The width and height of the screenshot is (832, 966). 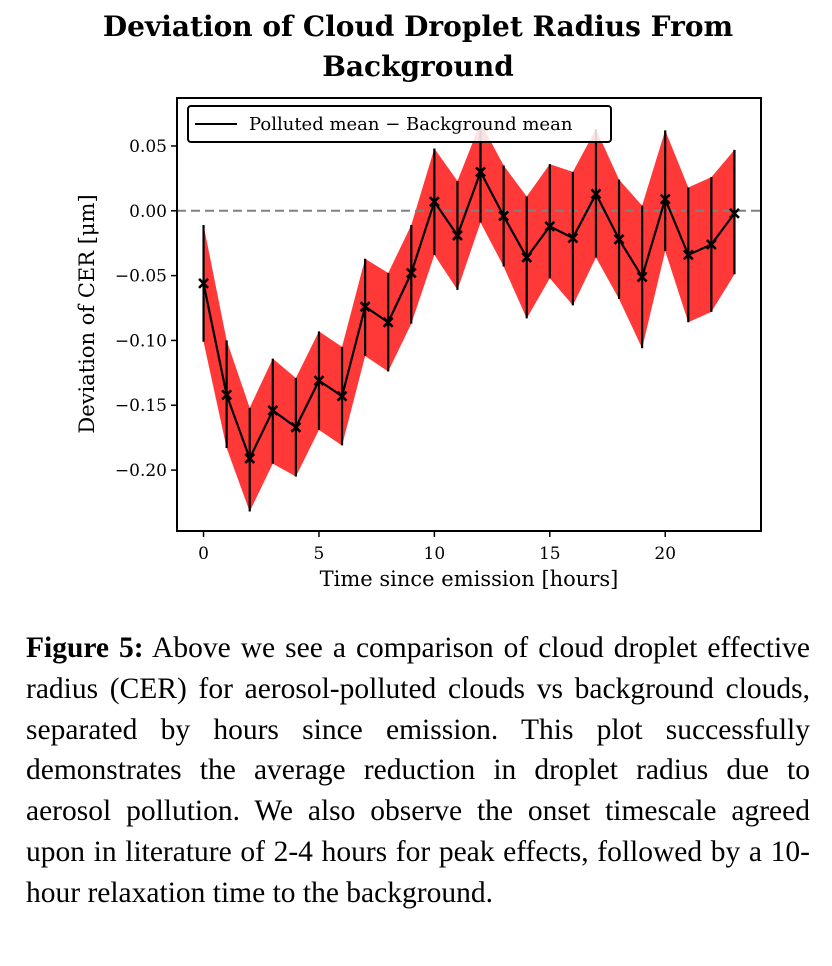 I want to click on legend-label: Polluted mean − Background mean, so click(x=411, y=124).